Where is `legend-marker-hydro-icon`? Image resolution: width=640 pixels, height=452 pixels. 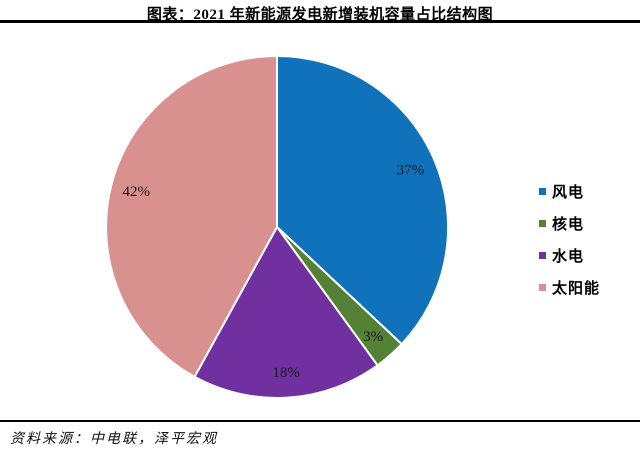
legend-marker-hydro-icon is located at coordinates (542, 255).